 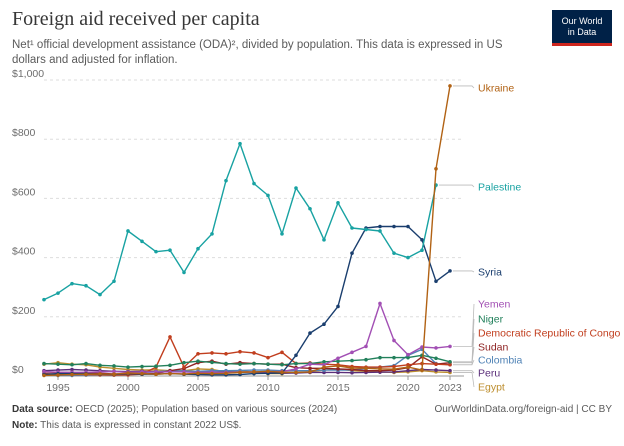 I want to click on x-tick-label: 2005, so click(x=198, y=388).